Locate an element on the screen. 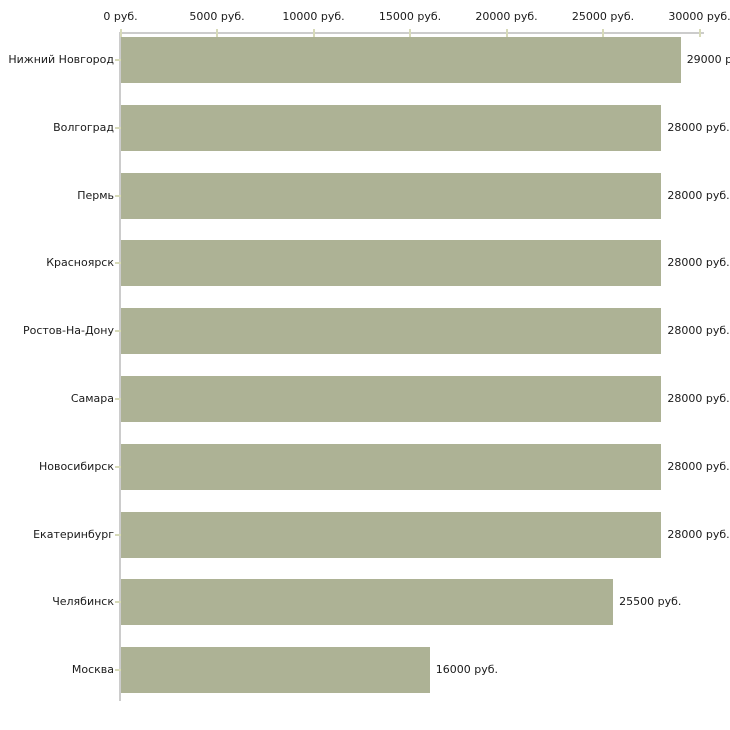 Image resolution: width=730 pixels, height=730 pixels. category-label: Волгоград is located at coordinates (83, 127).